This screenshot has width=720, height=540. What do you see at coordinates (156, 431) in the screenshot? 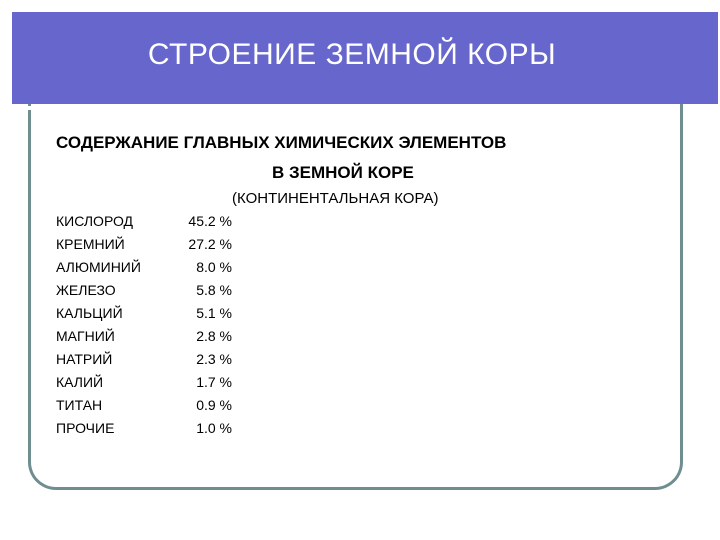
I see `table-row: ПРОЧИЕ 1.0 %` at bounding box center [156, 431].